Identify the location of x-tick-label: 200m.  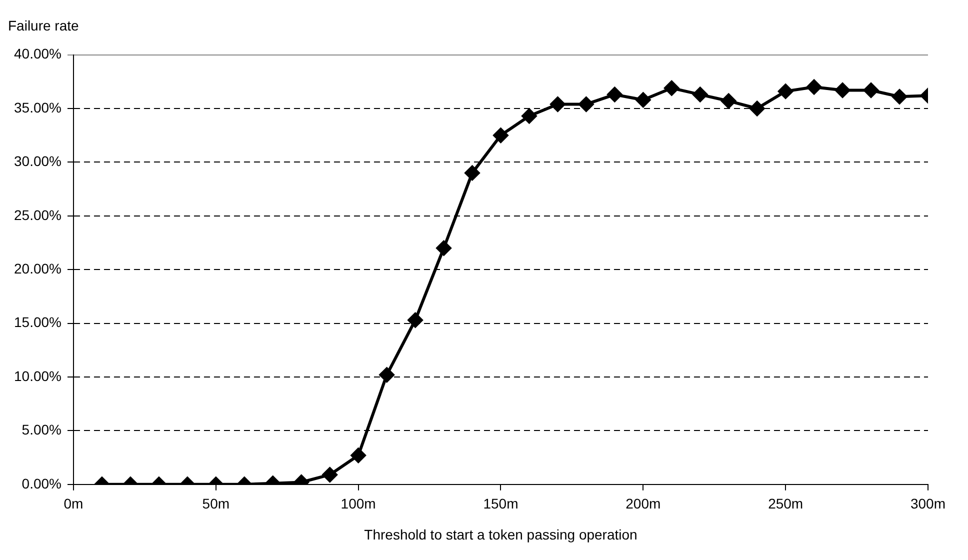
(643, 504).